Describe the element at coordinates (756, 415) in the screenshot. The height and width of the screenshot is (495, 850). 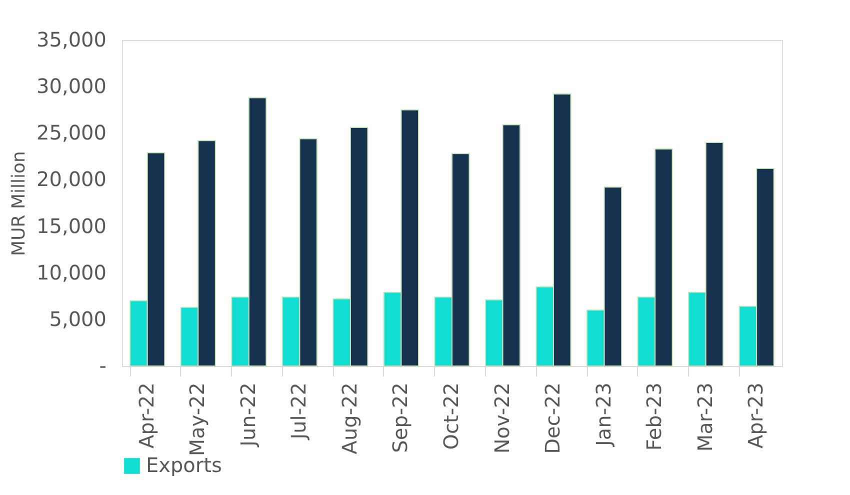
I see `x-tick-label: Apr-23` at that location.